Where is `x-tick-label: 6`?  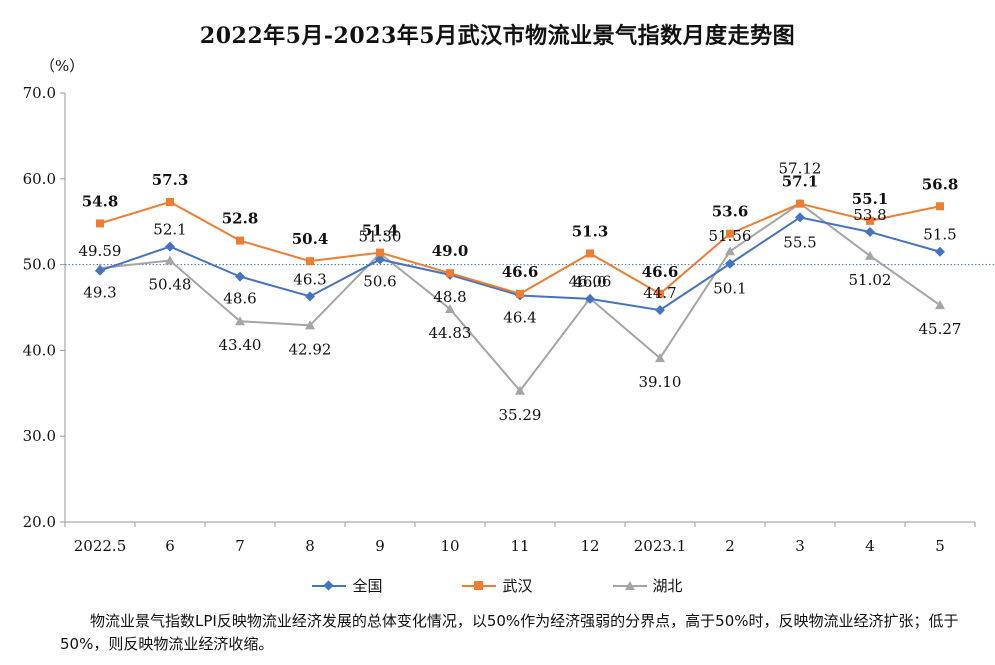
x-tick-label: 6 is located at coordinates (170, 546).